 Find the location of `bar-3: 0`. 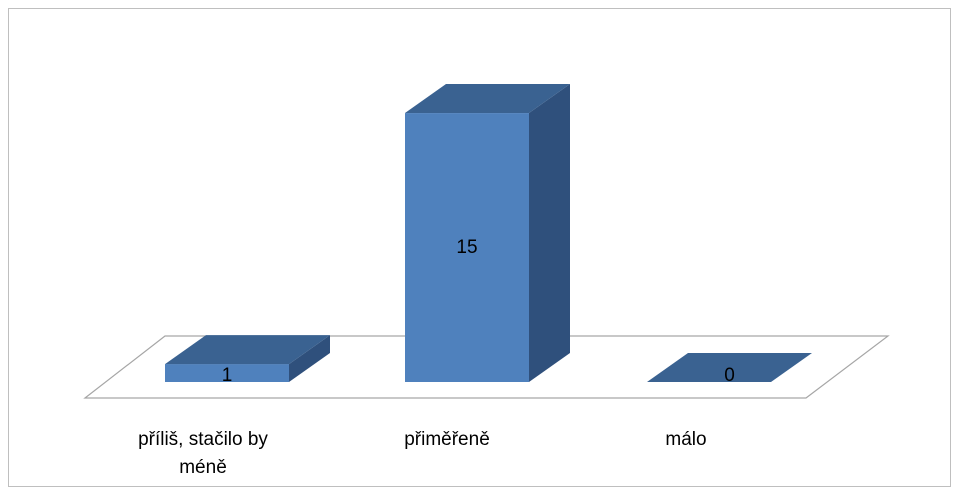

bar-3: 0 is located at coordinates (729, 369).